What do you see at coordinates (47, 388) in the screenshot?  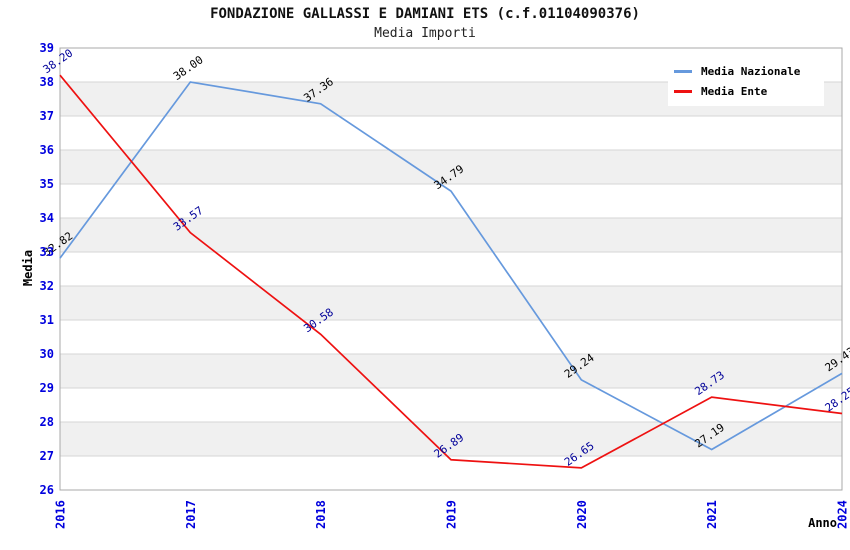 I see `y-tick-label: 29` at bounding box center [47, 388].